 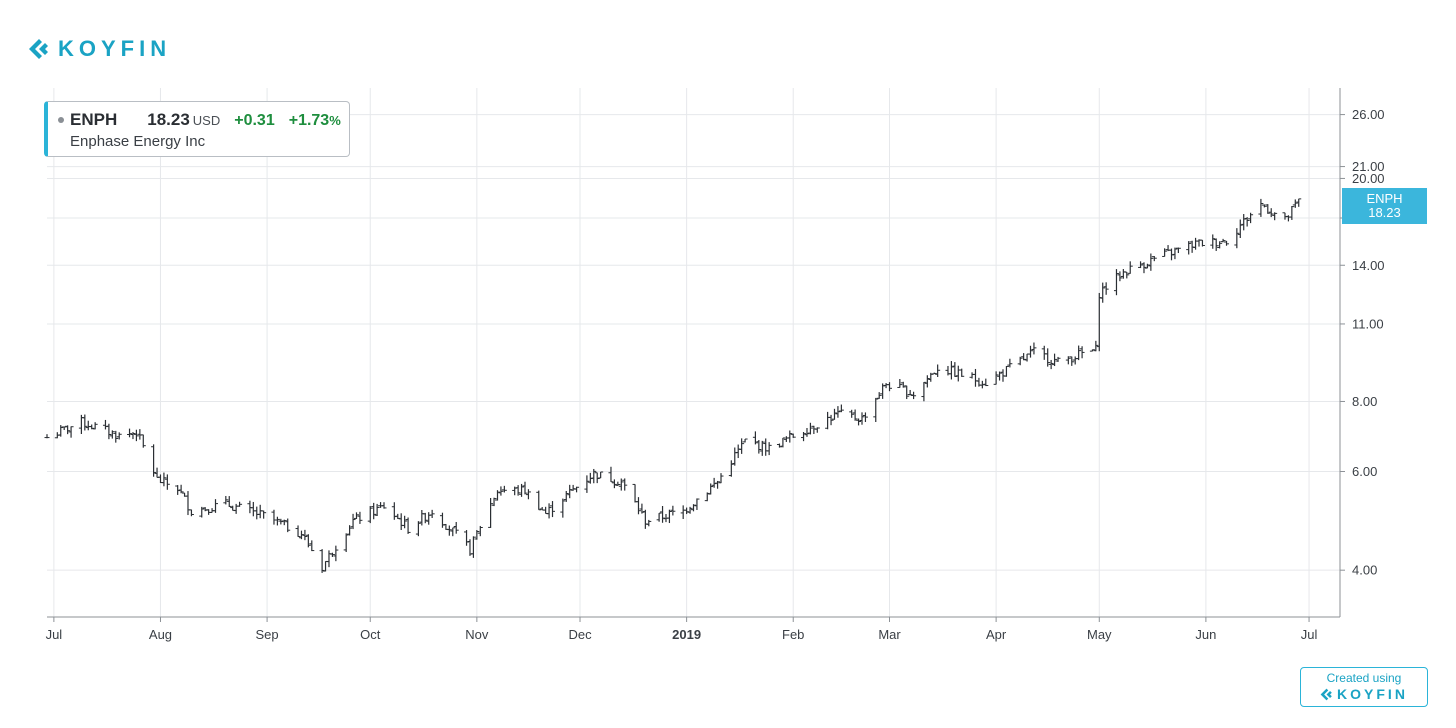 What do you see at coordinates (1205, 634) in the screenshot?
I see `x-tick-label: Jun` at bounding box center [1205, 634].